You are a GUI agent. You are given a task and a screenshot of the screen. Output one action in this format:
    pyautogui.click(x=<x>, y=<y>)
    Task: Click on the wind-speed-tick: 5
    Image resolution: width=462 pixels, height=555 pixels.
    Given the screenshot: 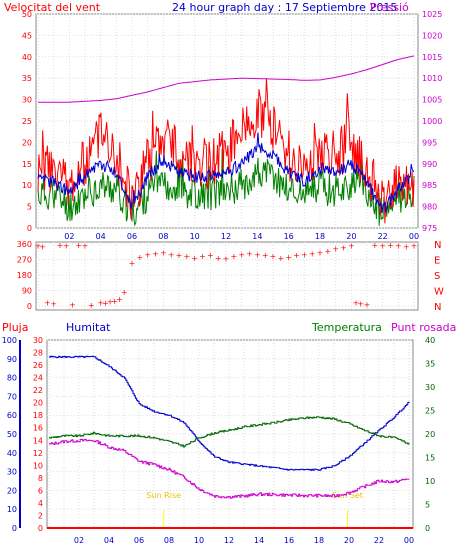 What is the action you would take?
    pyautogui.click(x=29, y=207)
    